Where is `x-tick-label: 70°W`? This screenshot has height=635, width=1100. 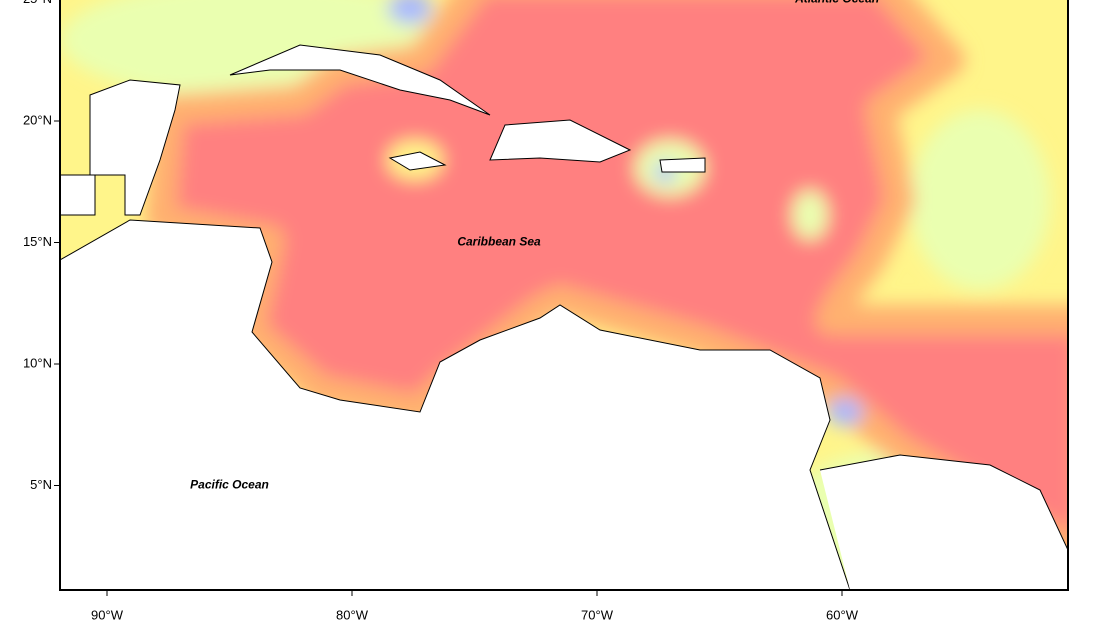 x-tick-label: 70°W is located at coordinates (597, 614).